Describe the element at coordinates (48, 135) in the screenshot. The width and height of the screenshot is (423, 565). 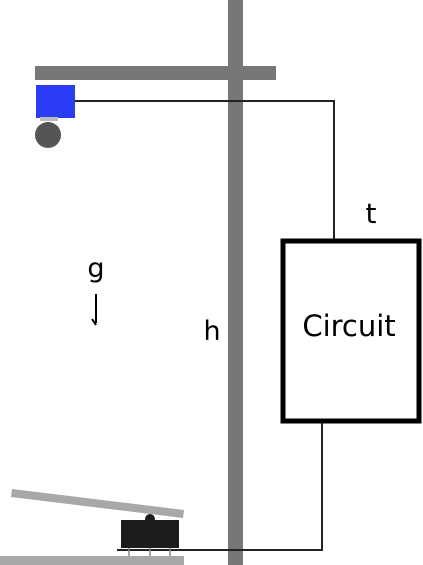
I see `falling-ball` at that location.